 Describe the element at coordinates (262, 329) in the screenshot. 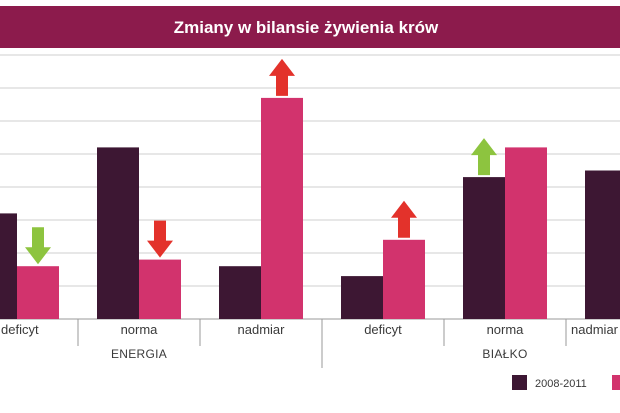

I see `x-tick-label-2: nadmiar` at that location.